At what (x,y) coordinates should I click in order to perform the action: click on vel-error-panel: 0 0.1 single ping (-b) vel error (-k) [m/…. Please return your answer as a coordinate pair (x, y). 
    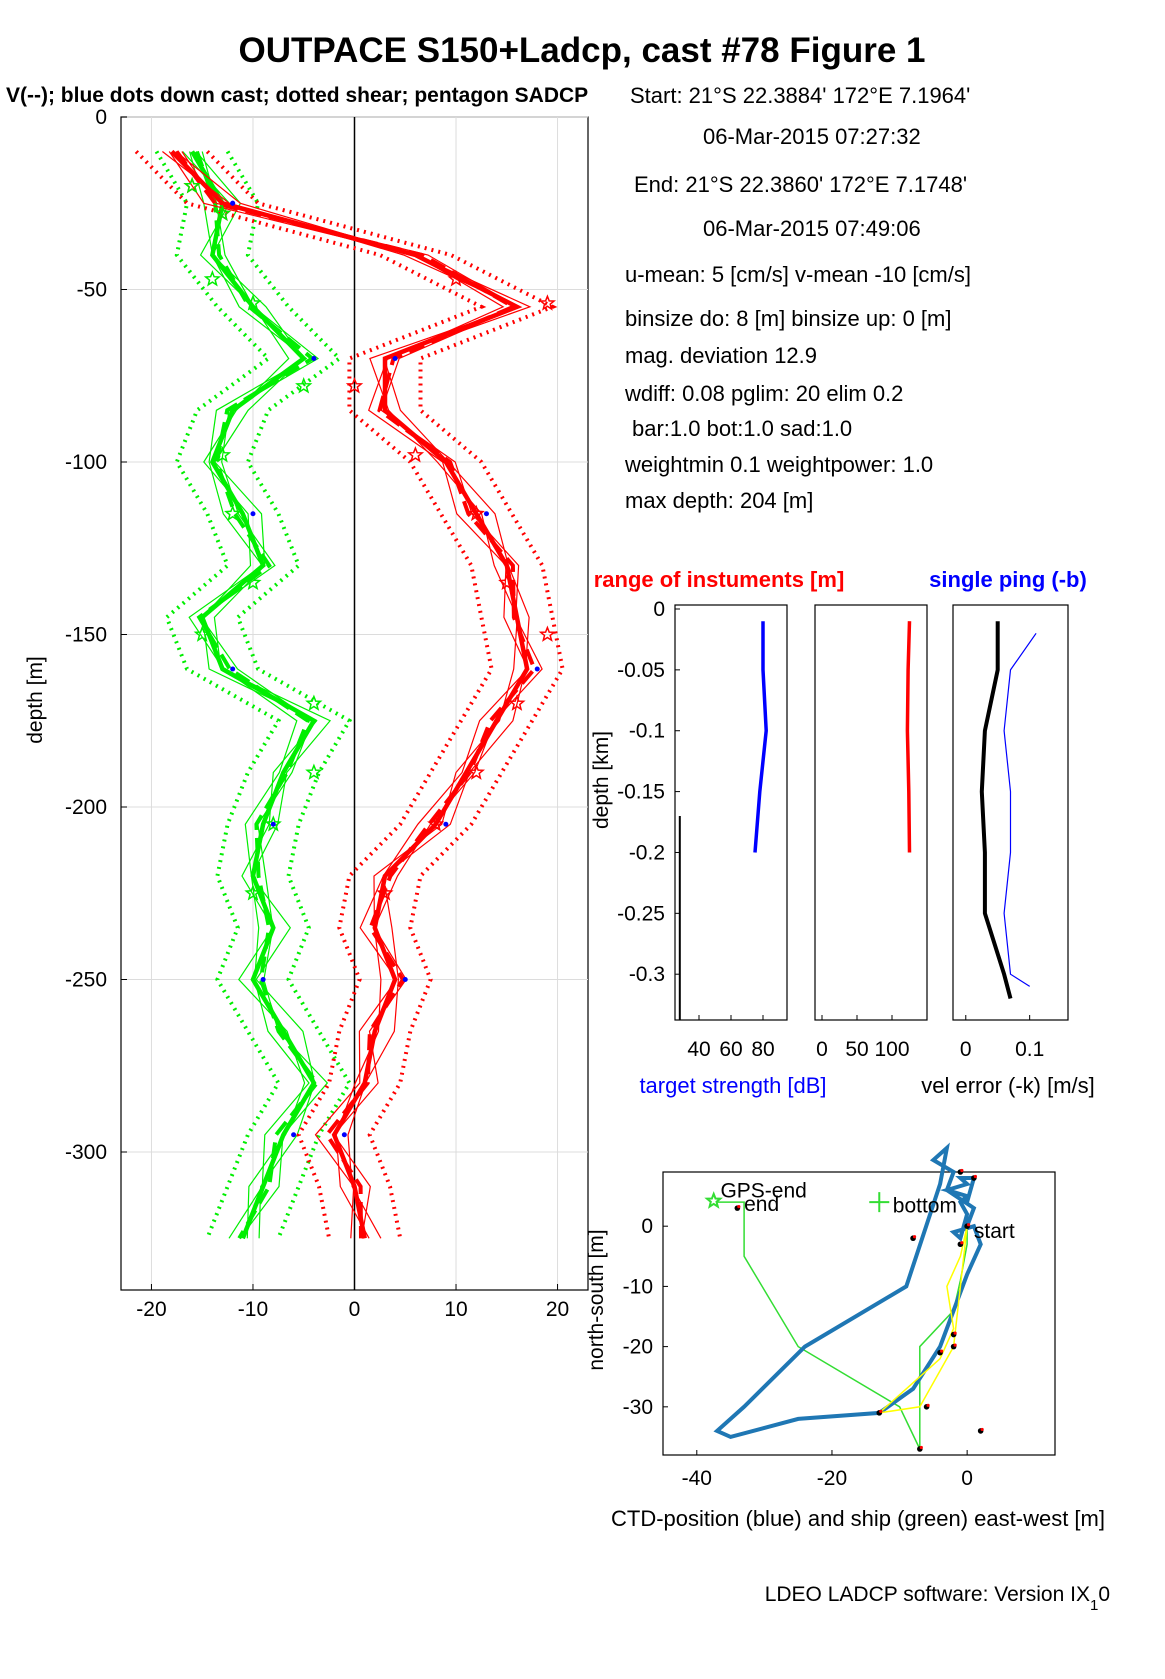
    Looking at the image, I should click on (1008, 832).